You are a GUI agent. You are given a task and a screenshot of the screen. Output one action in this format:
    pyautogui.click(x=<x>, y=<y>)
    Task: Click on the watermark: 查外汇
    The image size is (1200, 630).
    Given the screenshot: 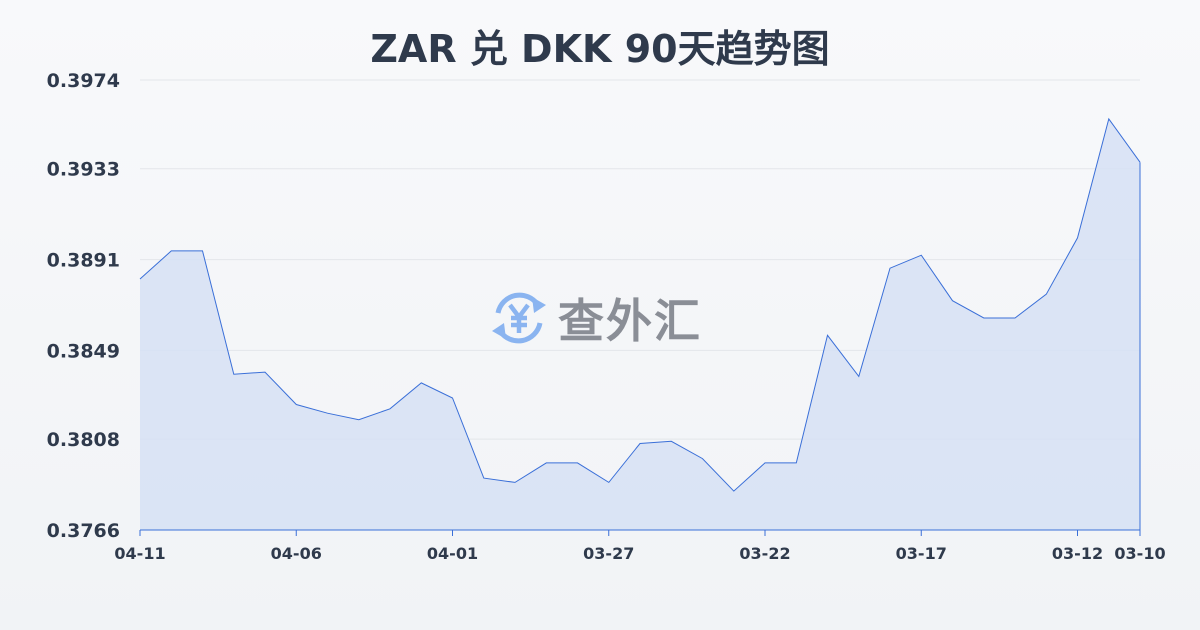 What is the action you would take?
    pyautogui.click(x=595, y=318)
    